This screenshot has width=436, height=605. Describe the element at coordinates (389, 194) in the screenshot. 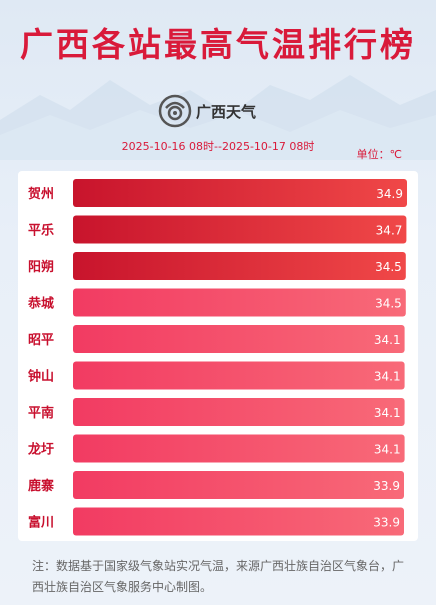

I see `value-label: 34.9` at that location.